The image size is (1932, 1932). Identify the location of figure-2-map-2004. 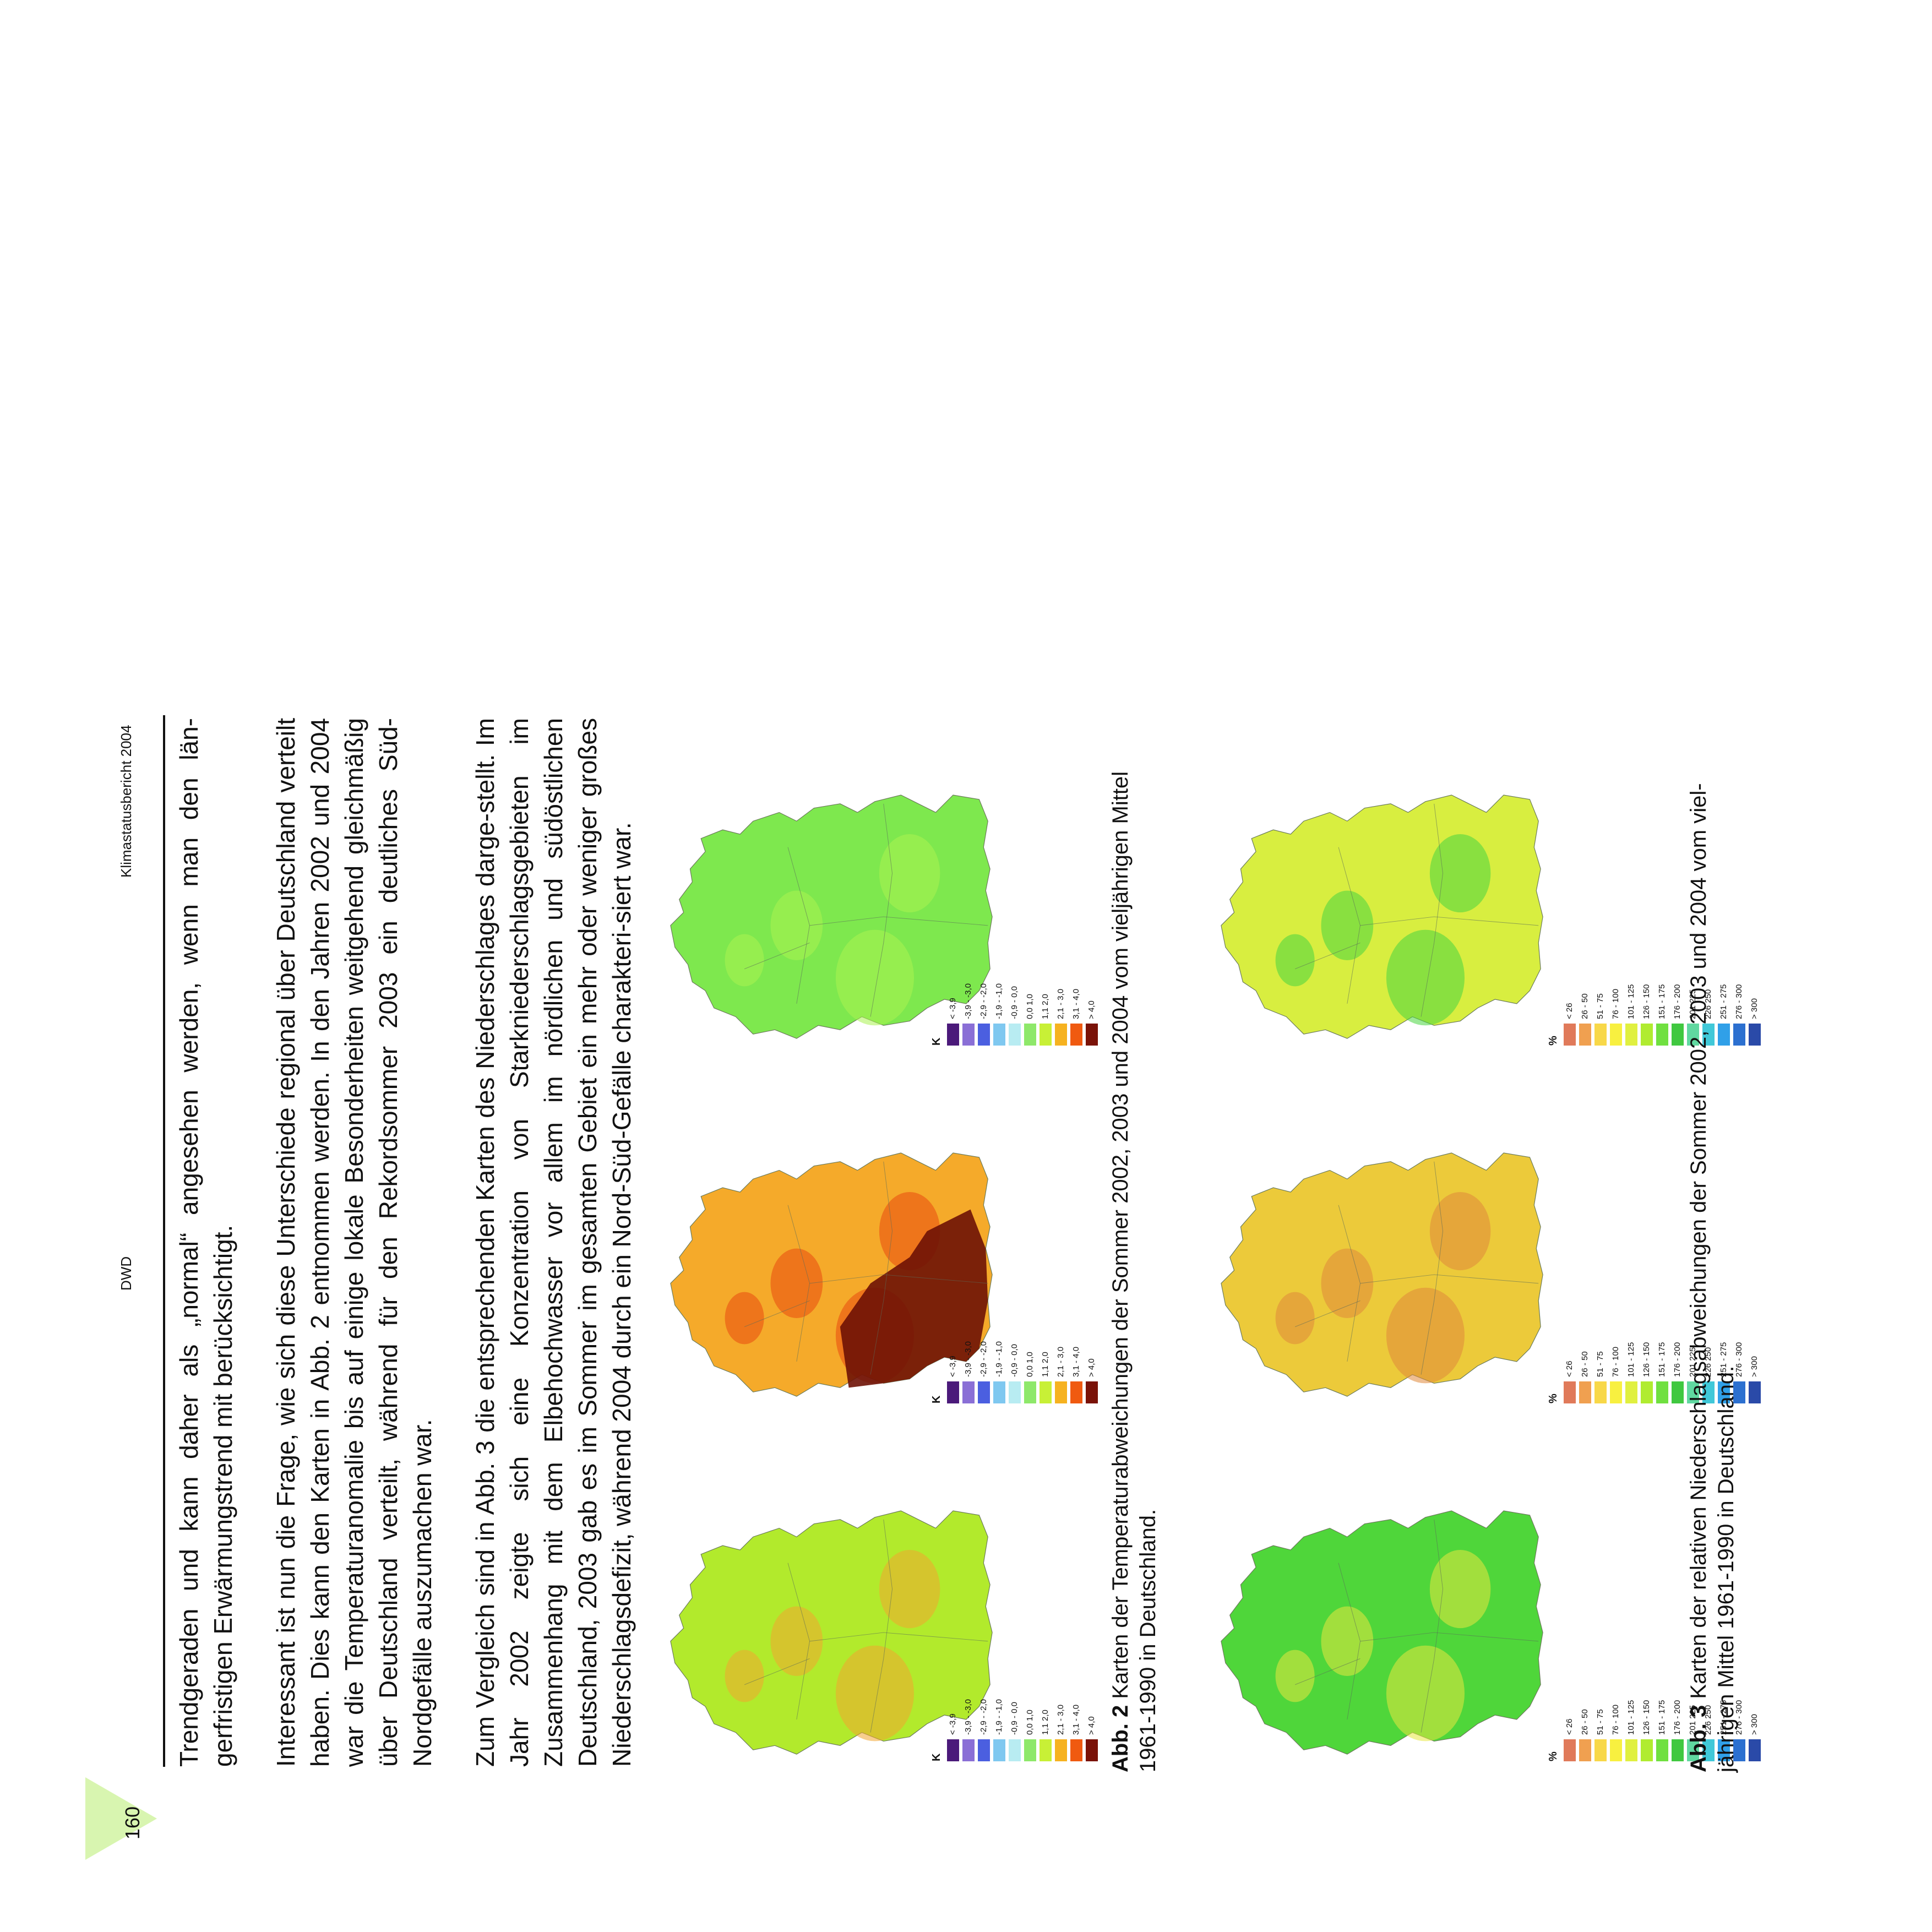
(837, 883).